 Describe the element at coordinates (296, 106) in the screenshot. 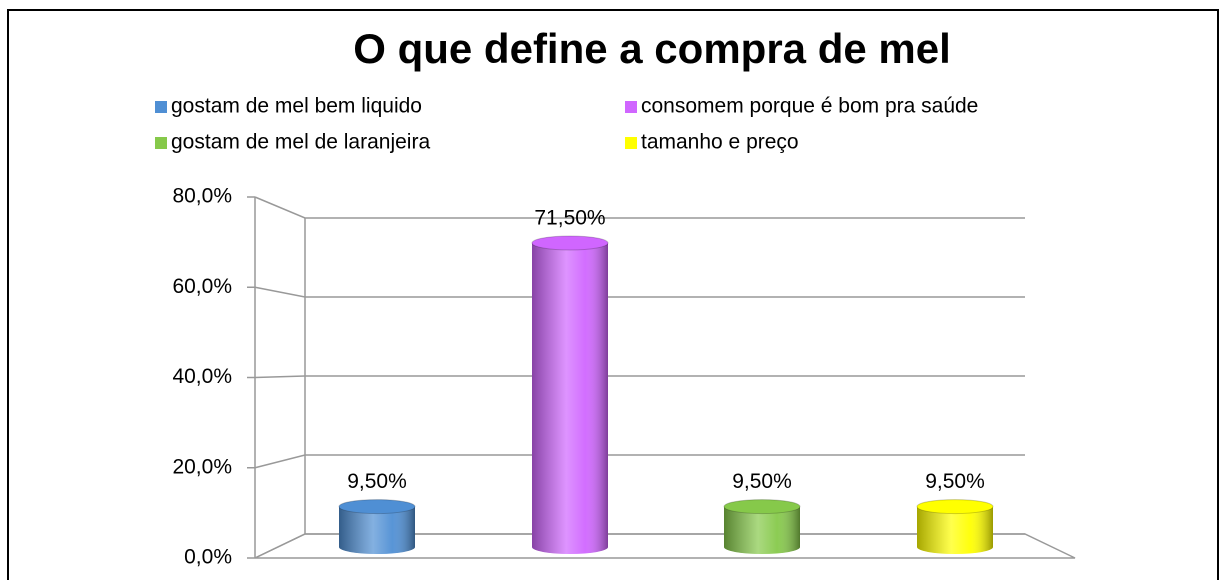

I see `legend-label: gostam de mel bem liquido` at that location.